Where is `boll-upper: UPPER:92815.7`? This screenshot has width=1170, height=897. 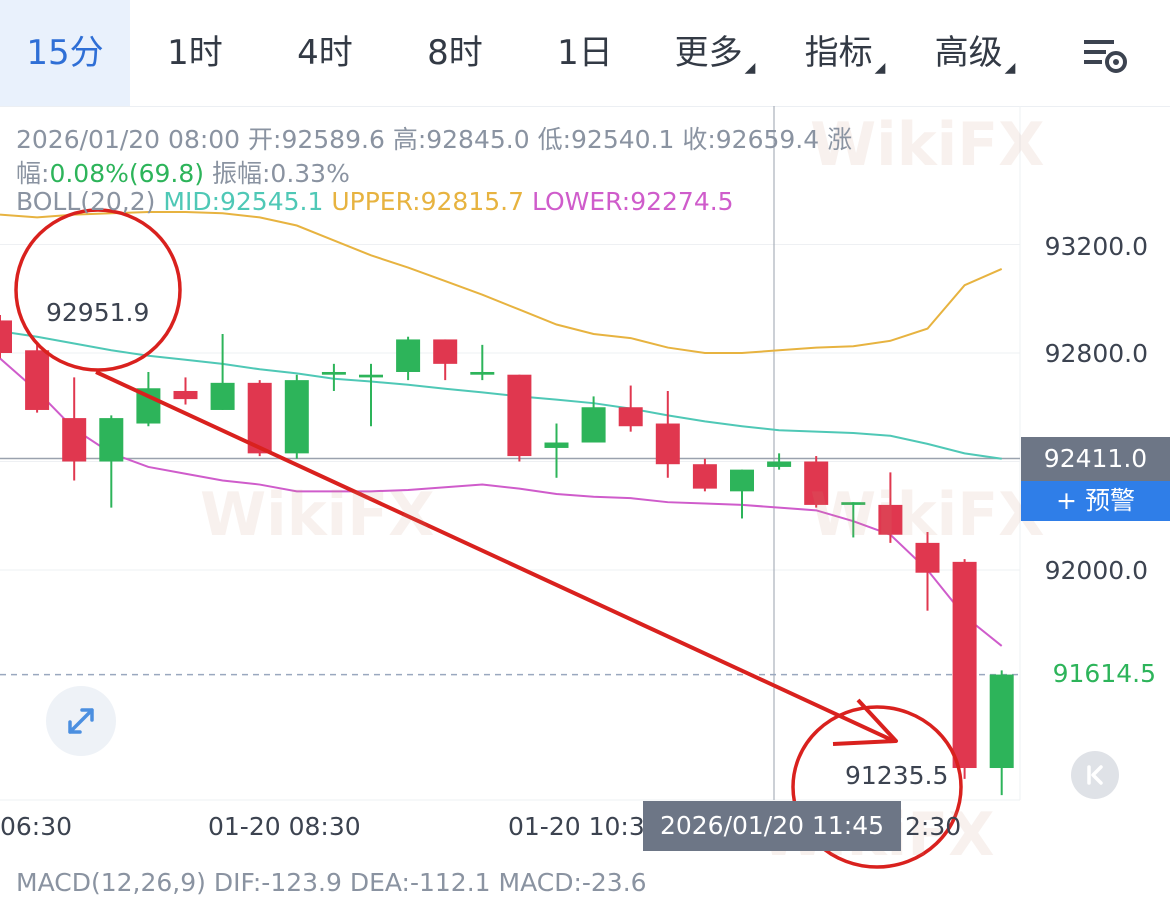
boll-upper: UPPER:92815.7 is located at coordinates (427, 201).